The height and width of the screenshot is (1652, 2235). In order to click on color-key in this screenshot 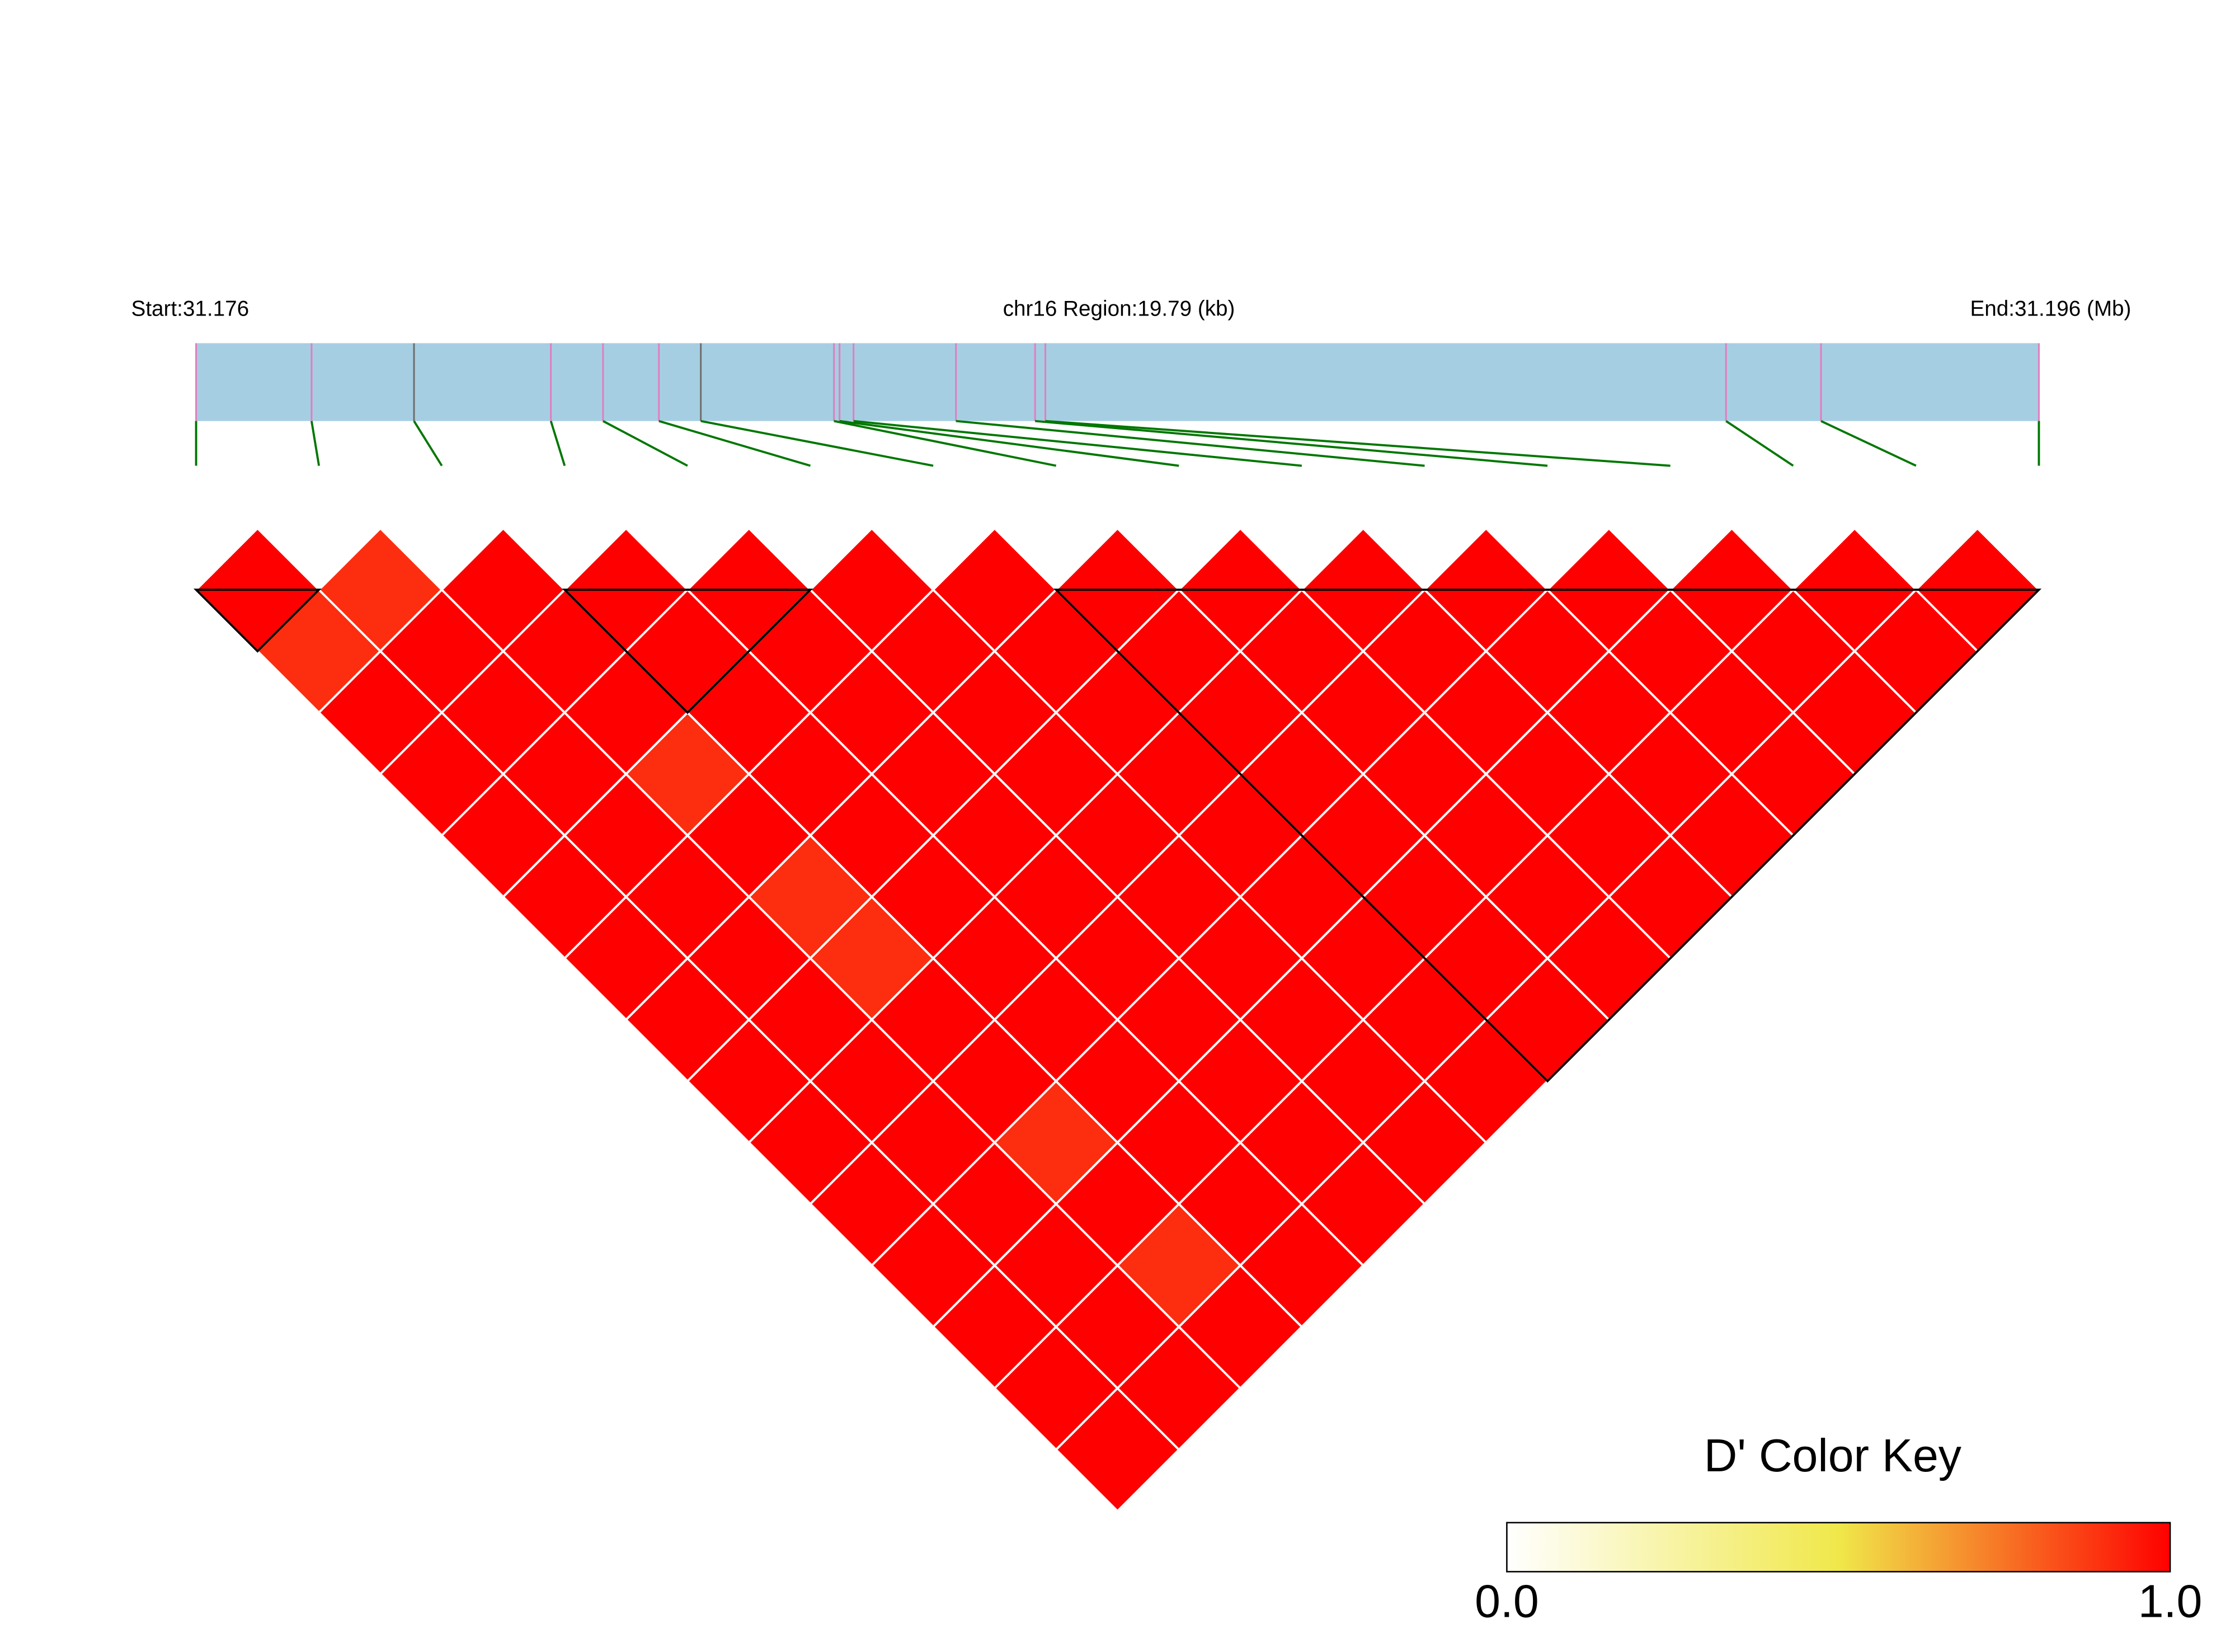, I will do `click(1838, 1548)`.